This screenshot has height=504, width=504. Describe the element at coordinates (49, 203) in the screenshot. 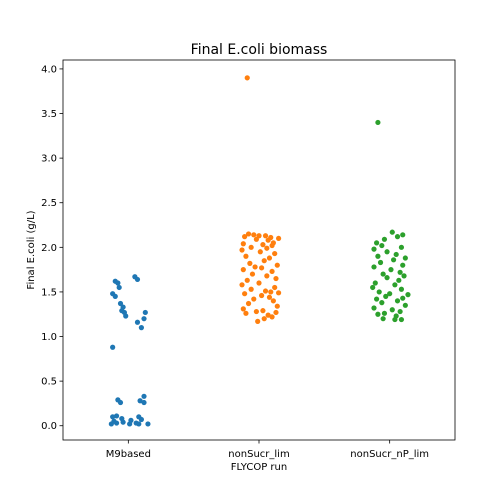

I see `y-tick-label: 2.5` at that location.